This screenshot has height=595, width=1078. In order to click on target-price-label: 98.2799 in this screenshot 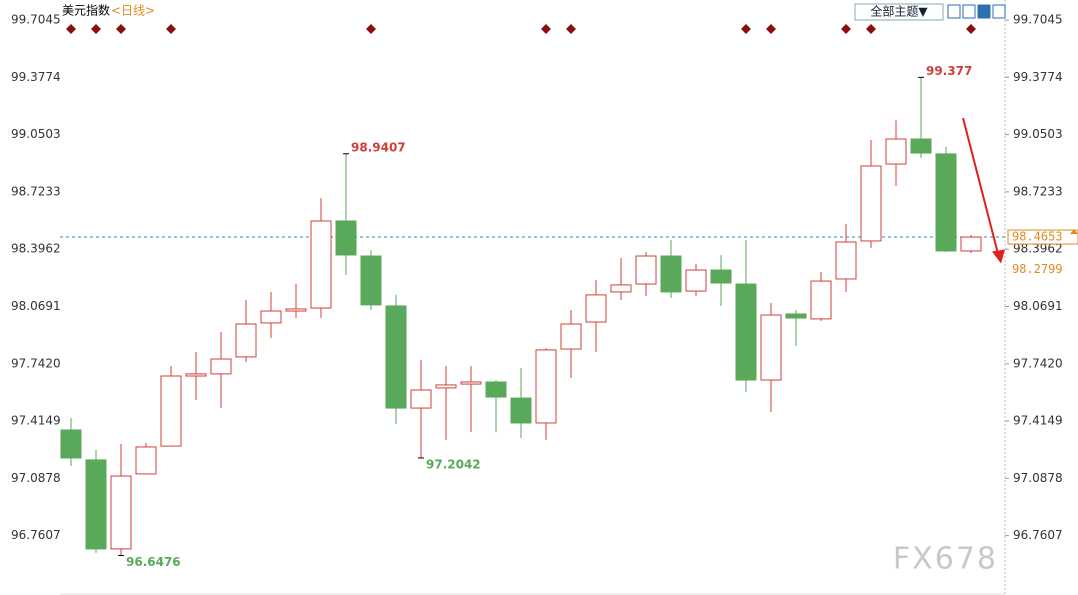, I will do `click(1037, 269)`.